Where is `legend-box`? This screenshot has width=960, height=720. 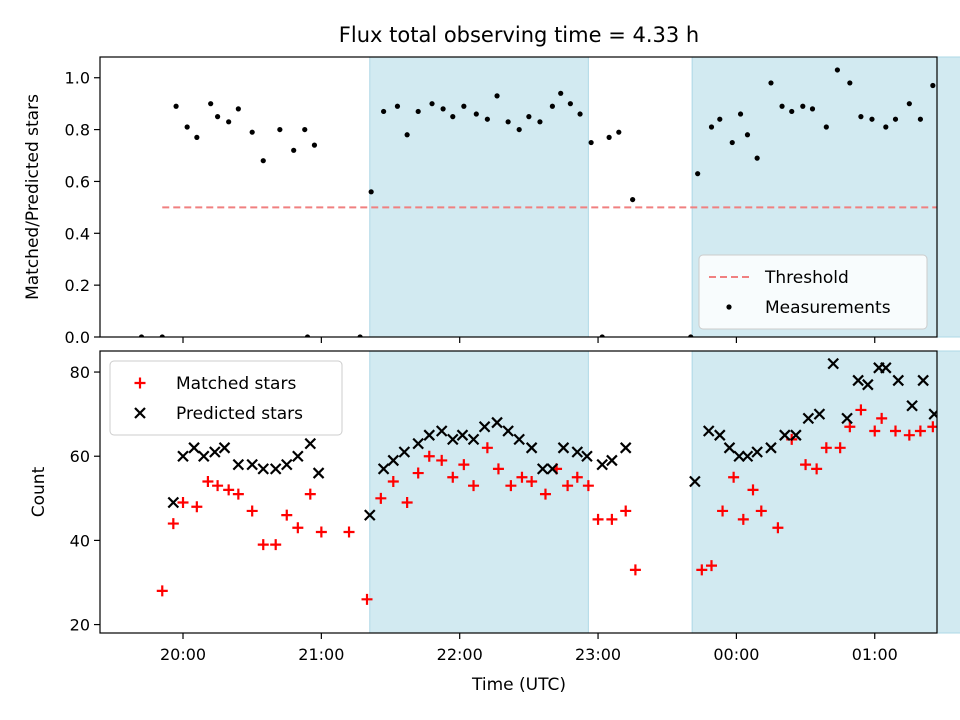
legend-box is located at coordinates (813, 292).